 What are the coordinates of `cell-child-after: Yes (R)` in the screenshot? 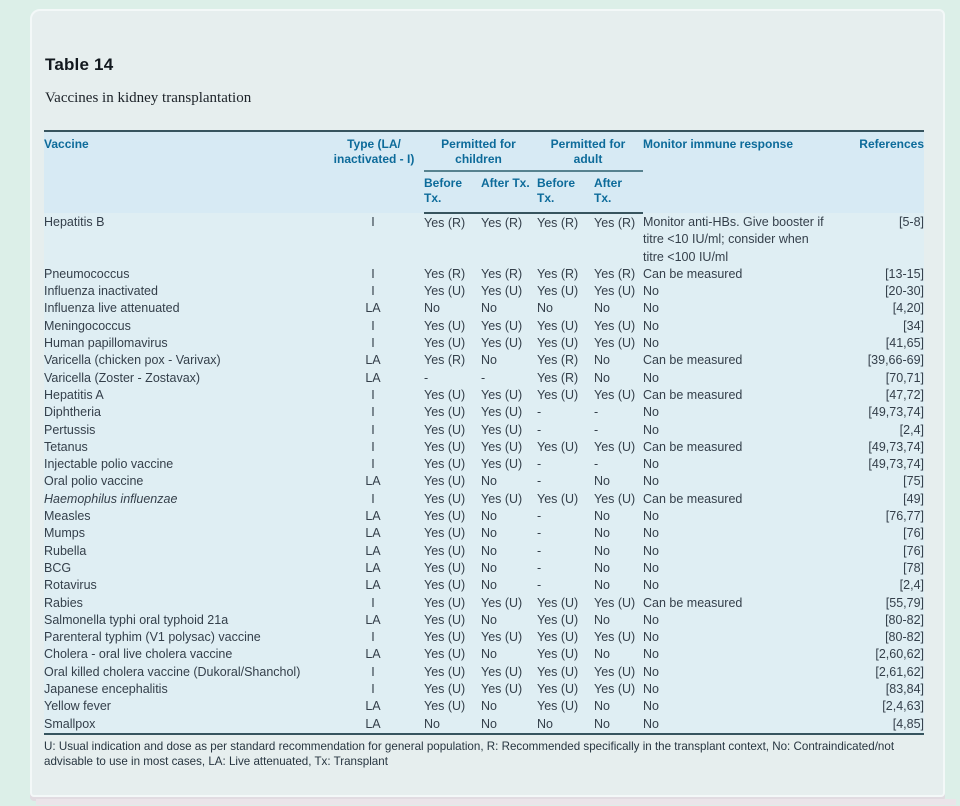 It's located at (502, 223).